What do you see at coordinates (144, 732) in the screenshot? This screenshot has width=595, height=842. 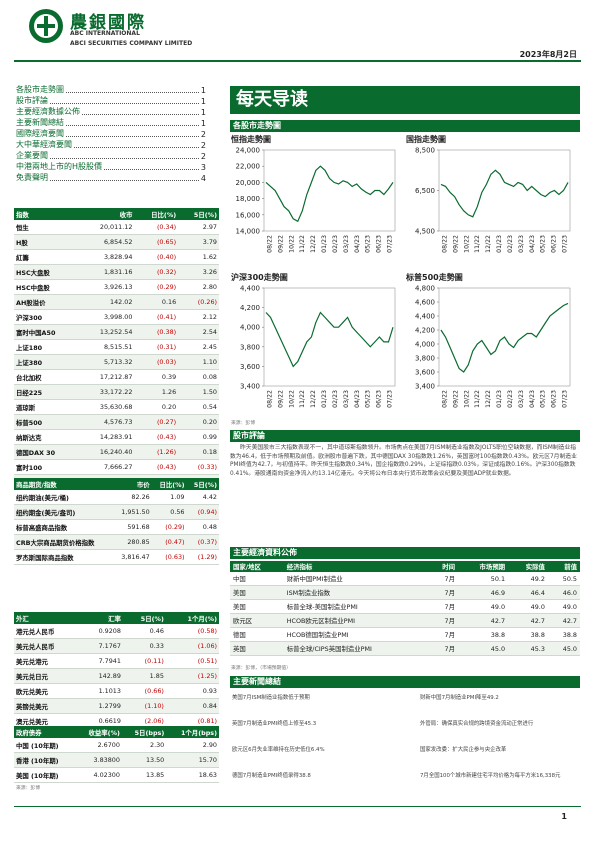 I see `table-header: 5日(bps)` at bounding box center [144, 732].